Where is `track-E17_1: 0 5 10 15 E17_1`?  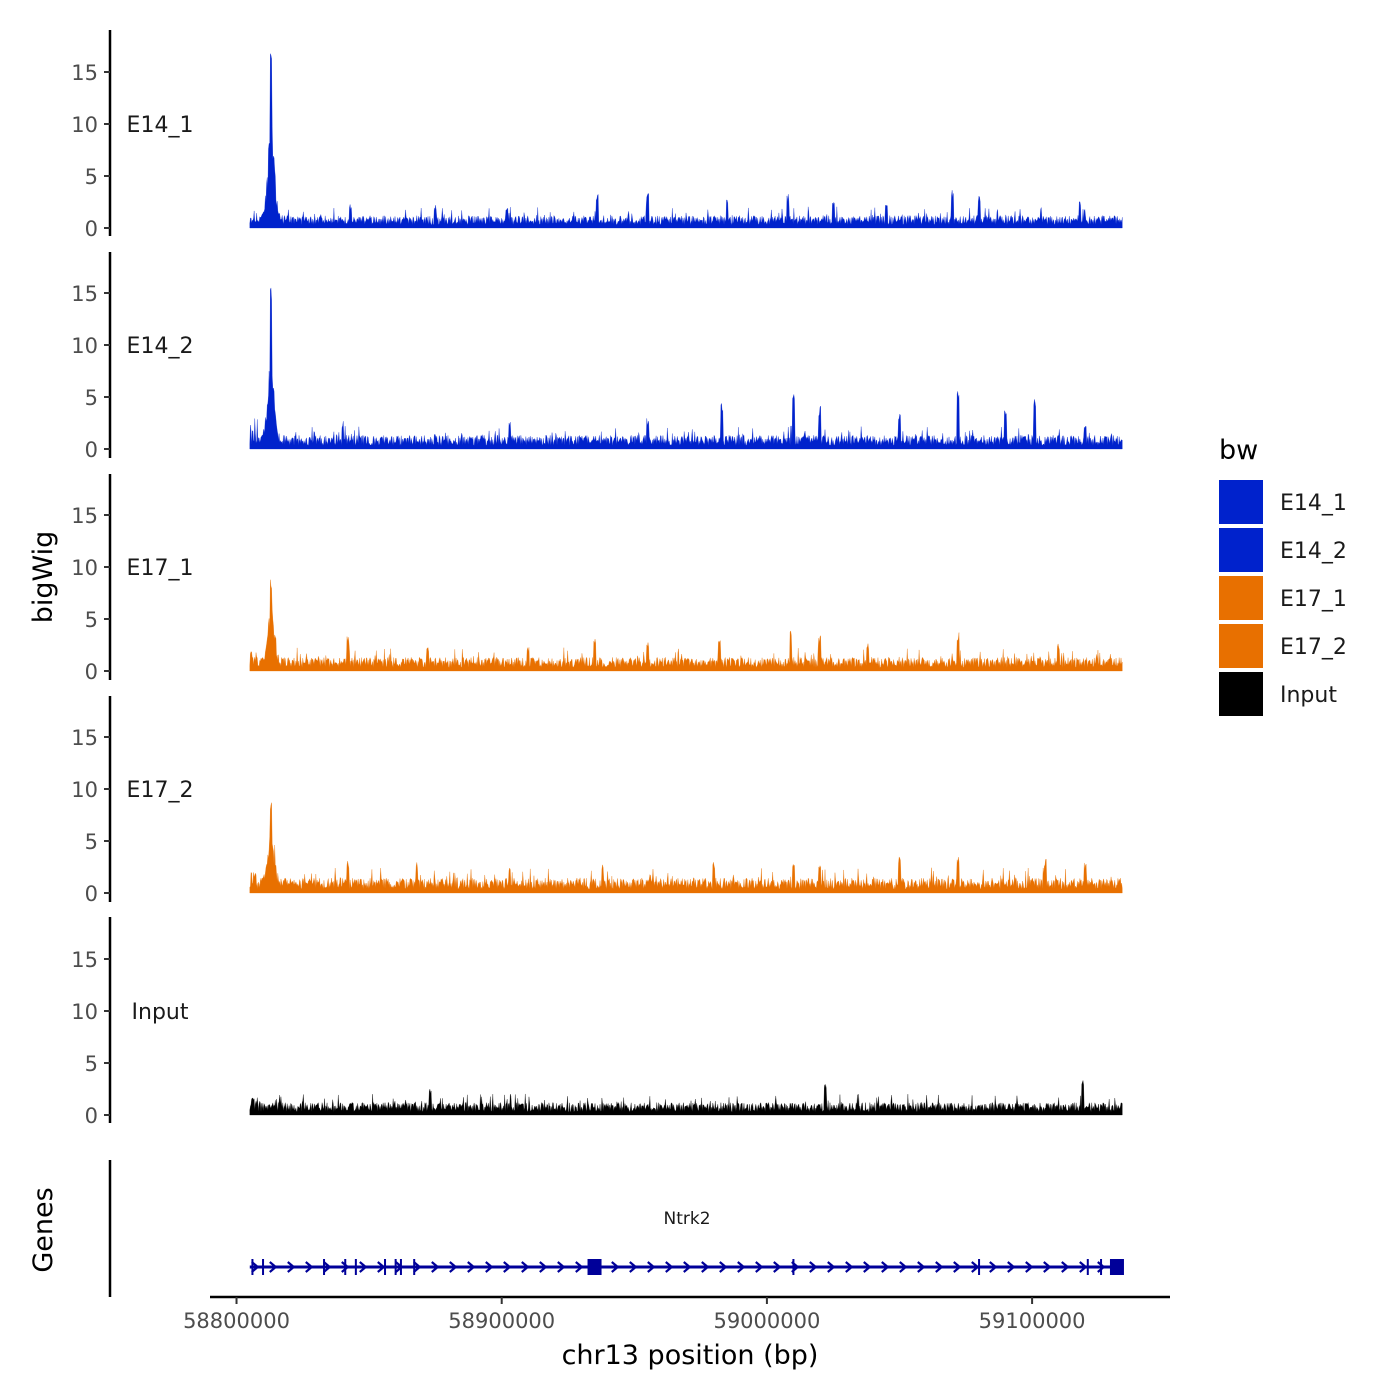
track-E17_1: 0 5 10 15 E17_1 is located at coordinates (597, 579).